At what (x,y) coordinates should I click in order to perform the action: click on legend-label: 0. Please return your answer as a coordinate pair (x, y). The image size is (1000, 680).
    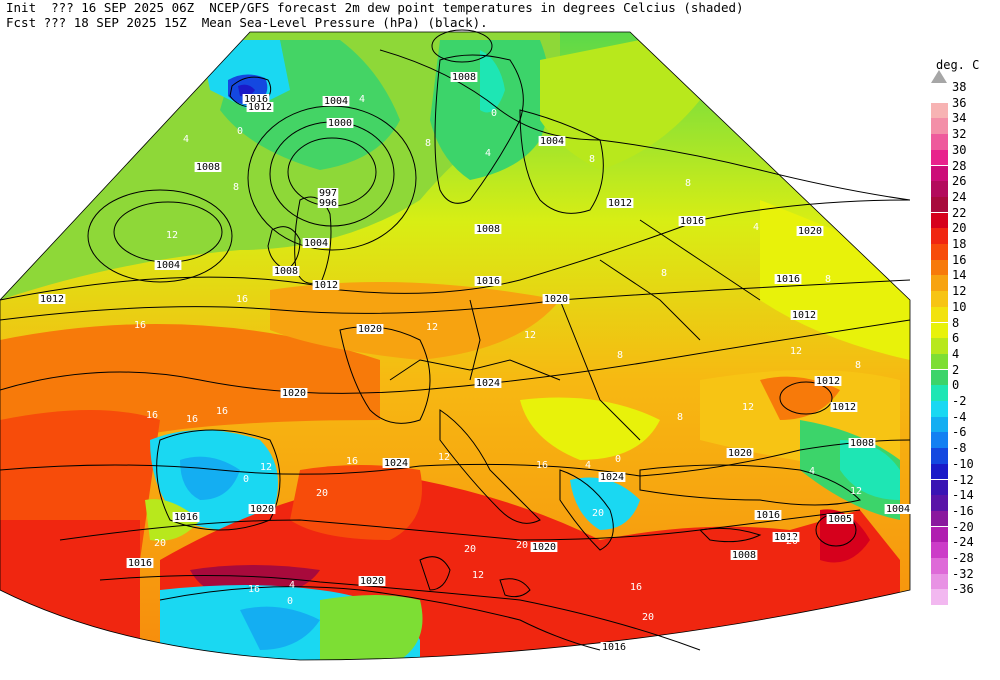
    Looking at the image, I should click on (956, 385).